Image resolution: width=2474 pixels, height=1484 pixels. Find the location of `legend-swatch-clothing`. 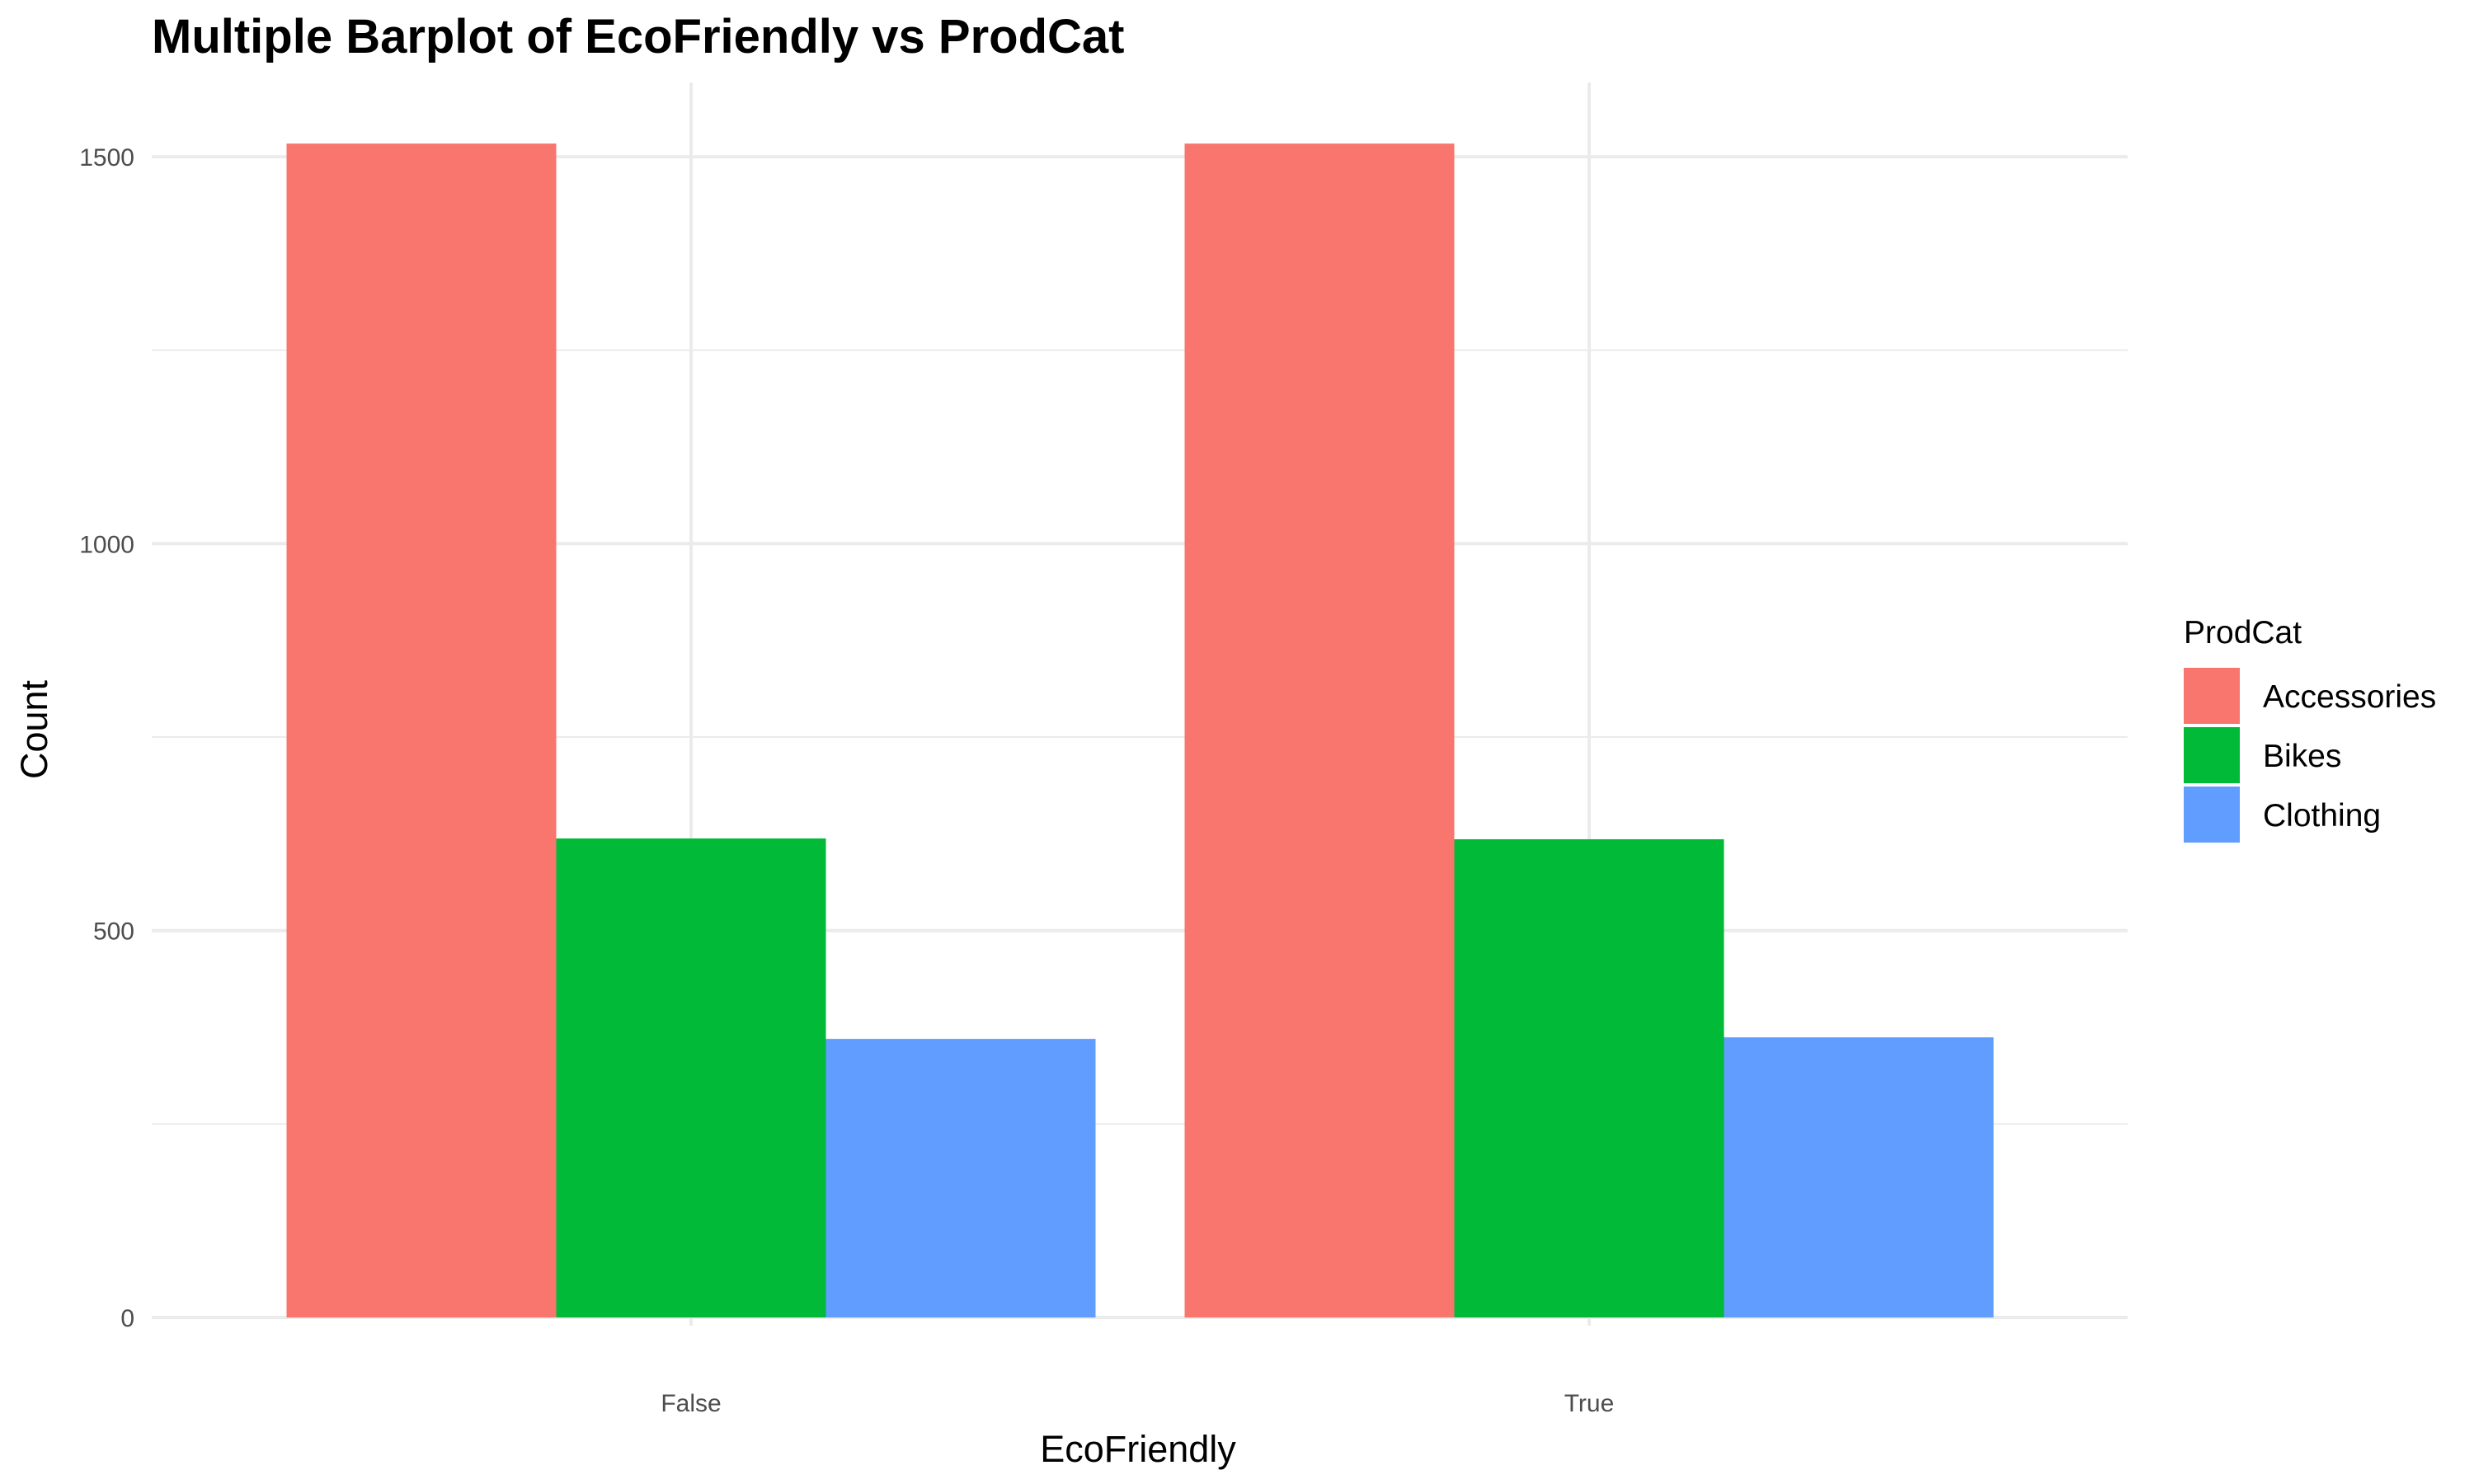

legend-swatch-clothing is located at coordinates (2212, 815).